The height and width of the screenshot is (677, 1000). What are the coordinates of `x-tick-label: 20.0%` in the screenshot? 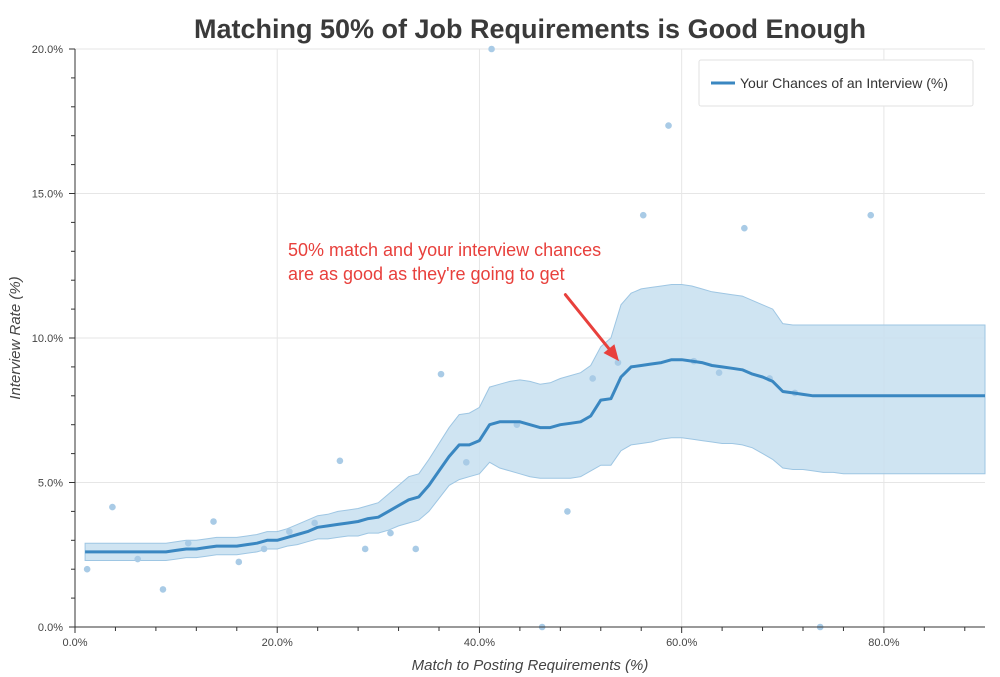 It's located at (277, 643).